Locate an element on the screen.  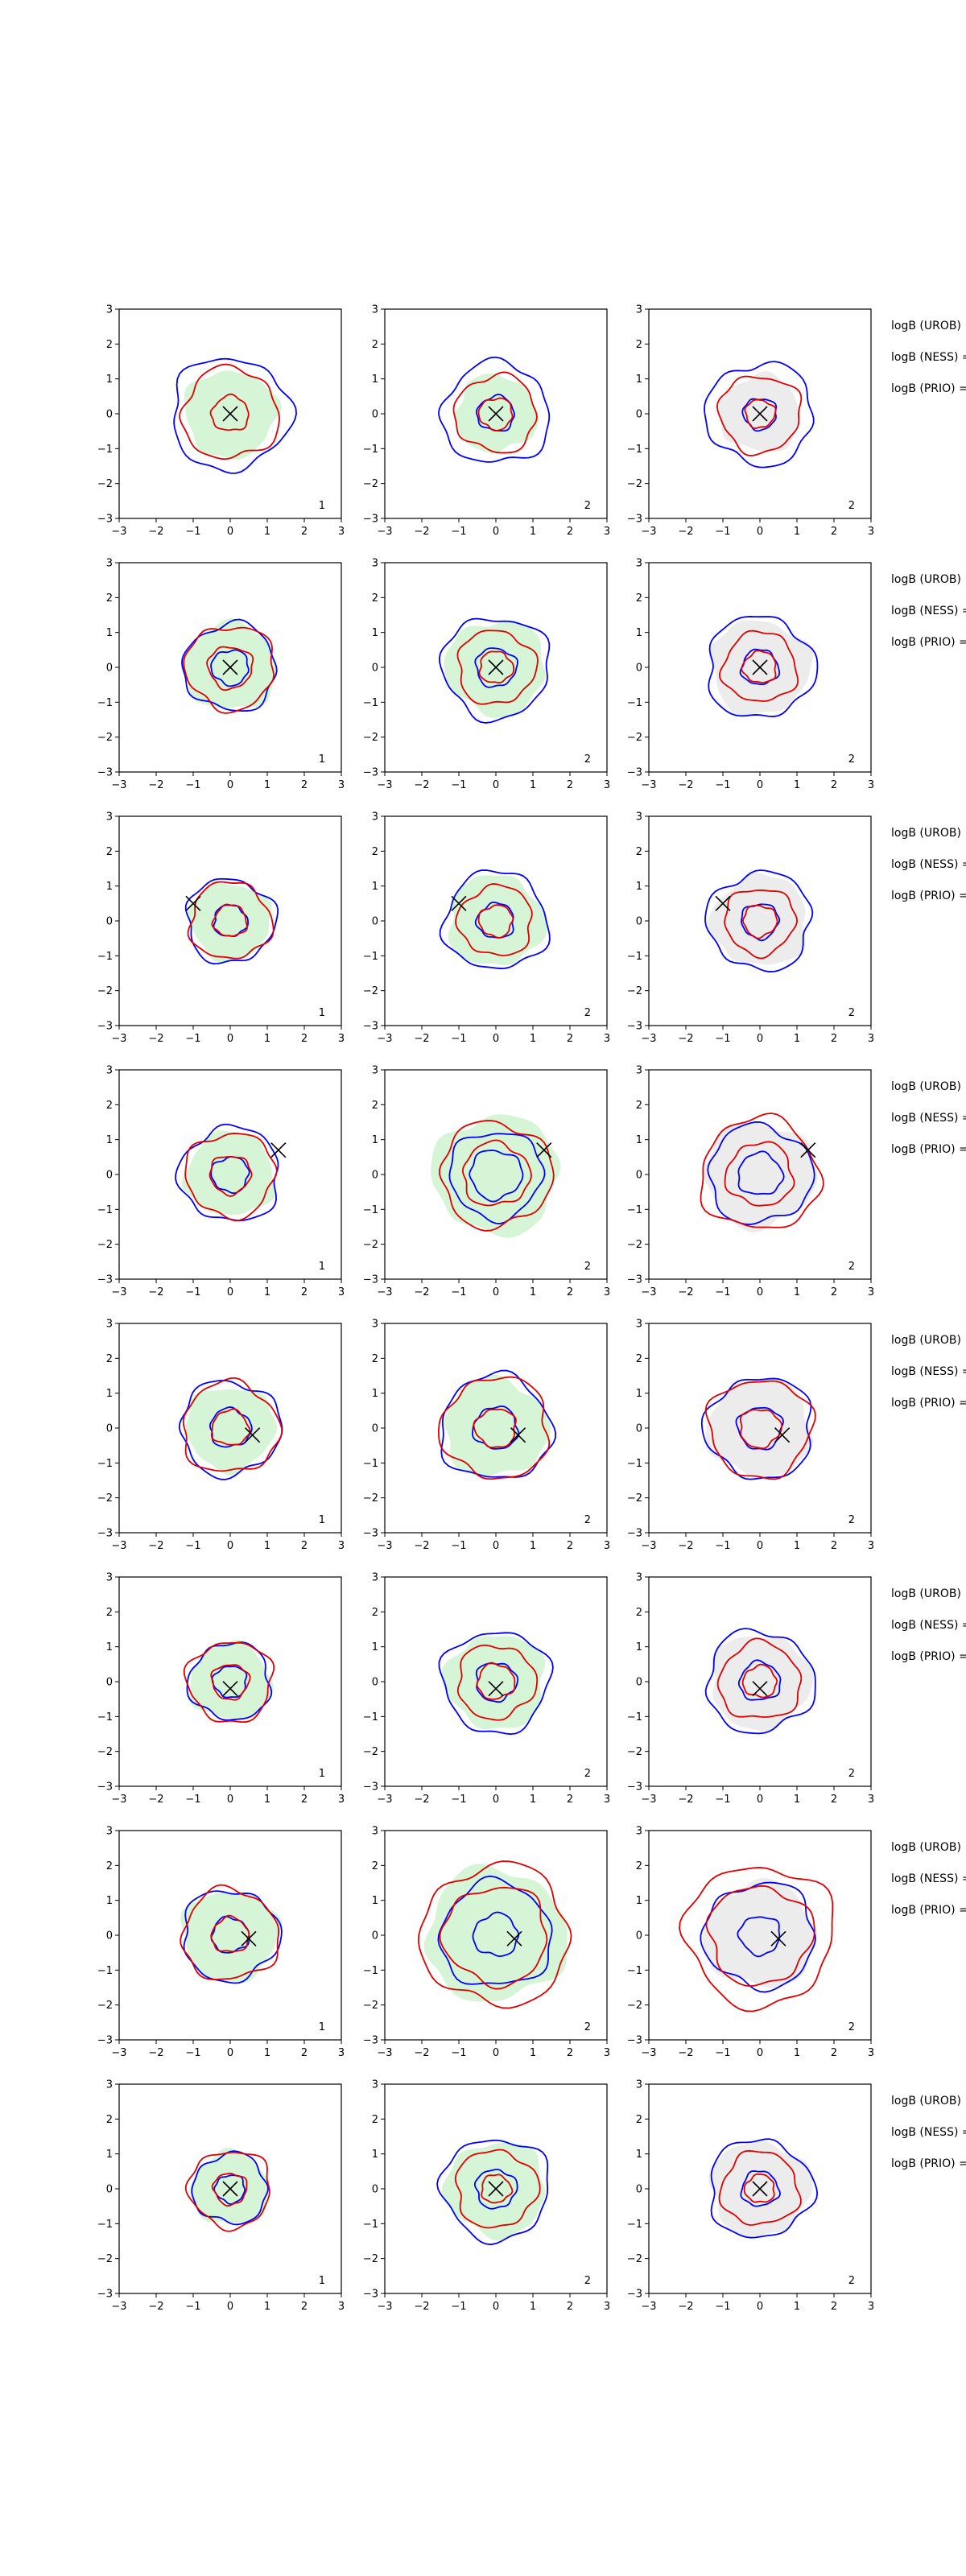
panel-r7-c1: −3 −2 −1 0 1 2 3 −3 −2 −1 0 1 2 3 2 is located at coordinates (486, 2196).